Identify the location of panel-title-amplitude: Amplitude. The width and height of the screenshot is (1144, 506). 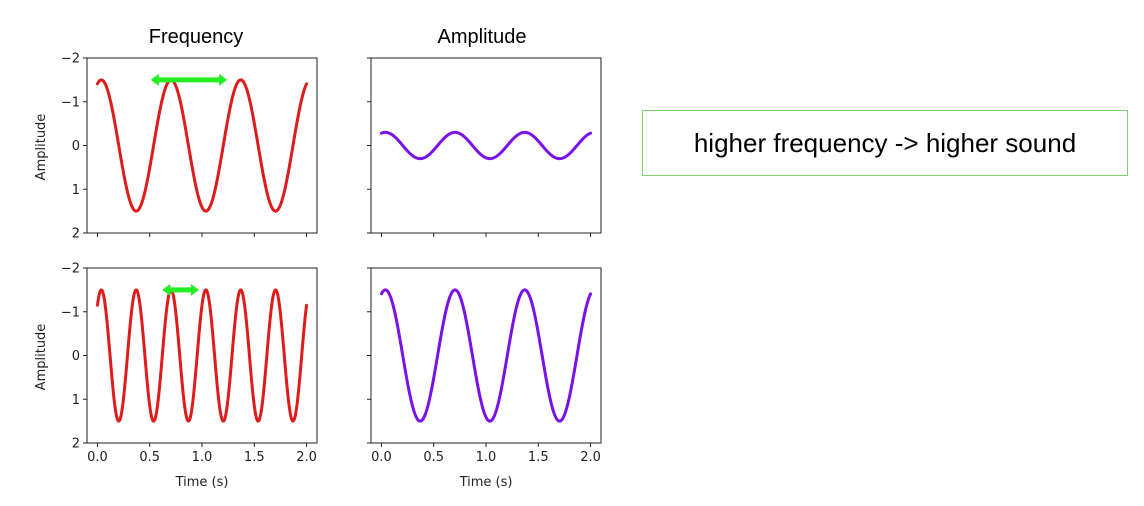
(482, 37).